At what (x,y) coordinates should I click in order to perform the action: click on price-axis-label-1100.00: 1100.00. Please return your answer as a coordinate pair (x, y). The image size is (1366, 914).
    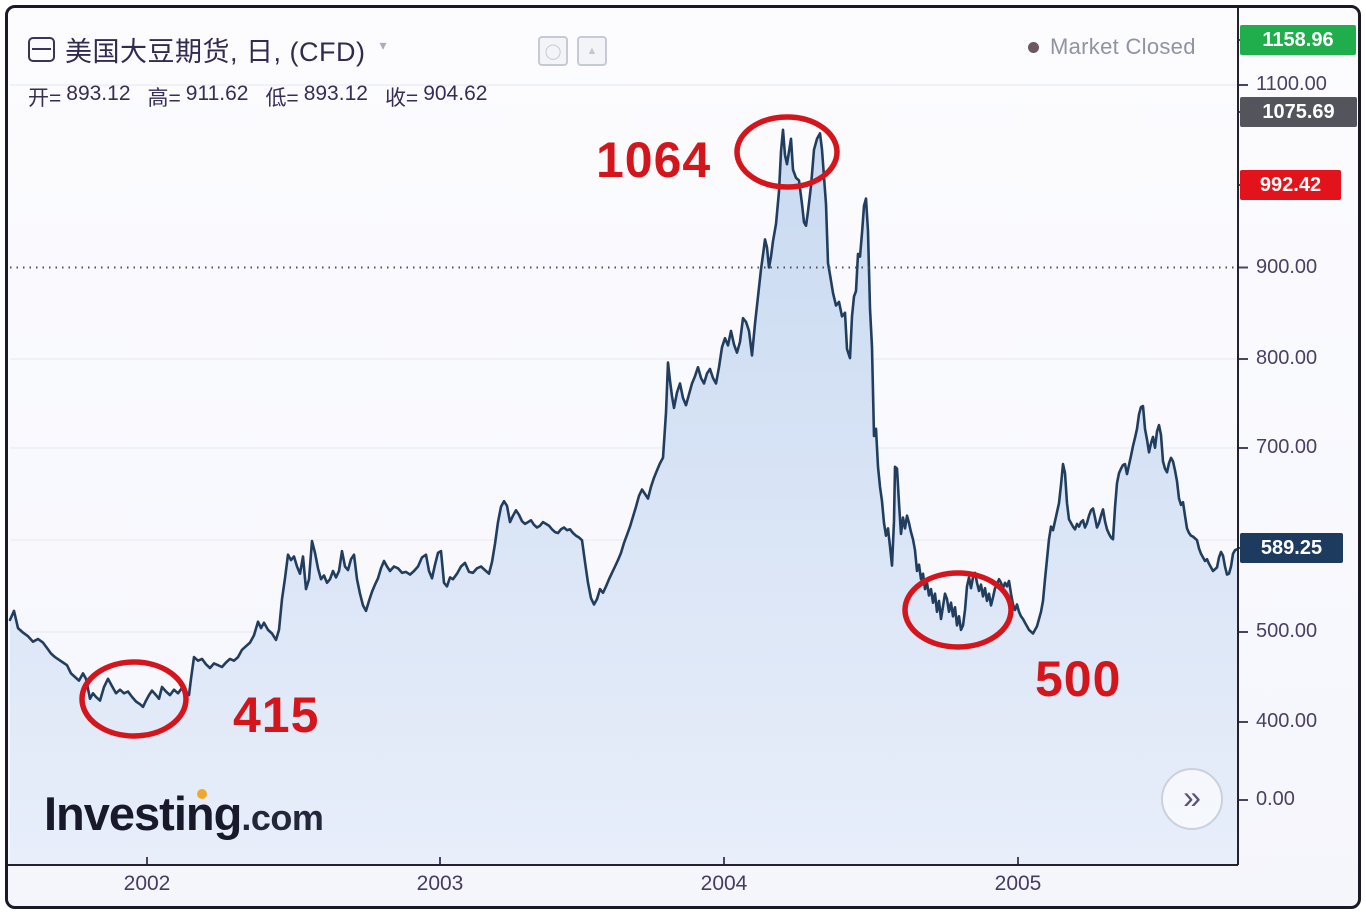
    Looking at the image, I should click on (1291, 84).